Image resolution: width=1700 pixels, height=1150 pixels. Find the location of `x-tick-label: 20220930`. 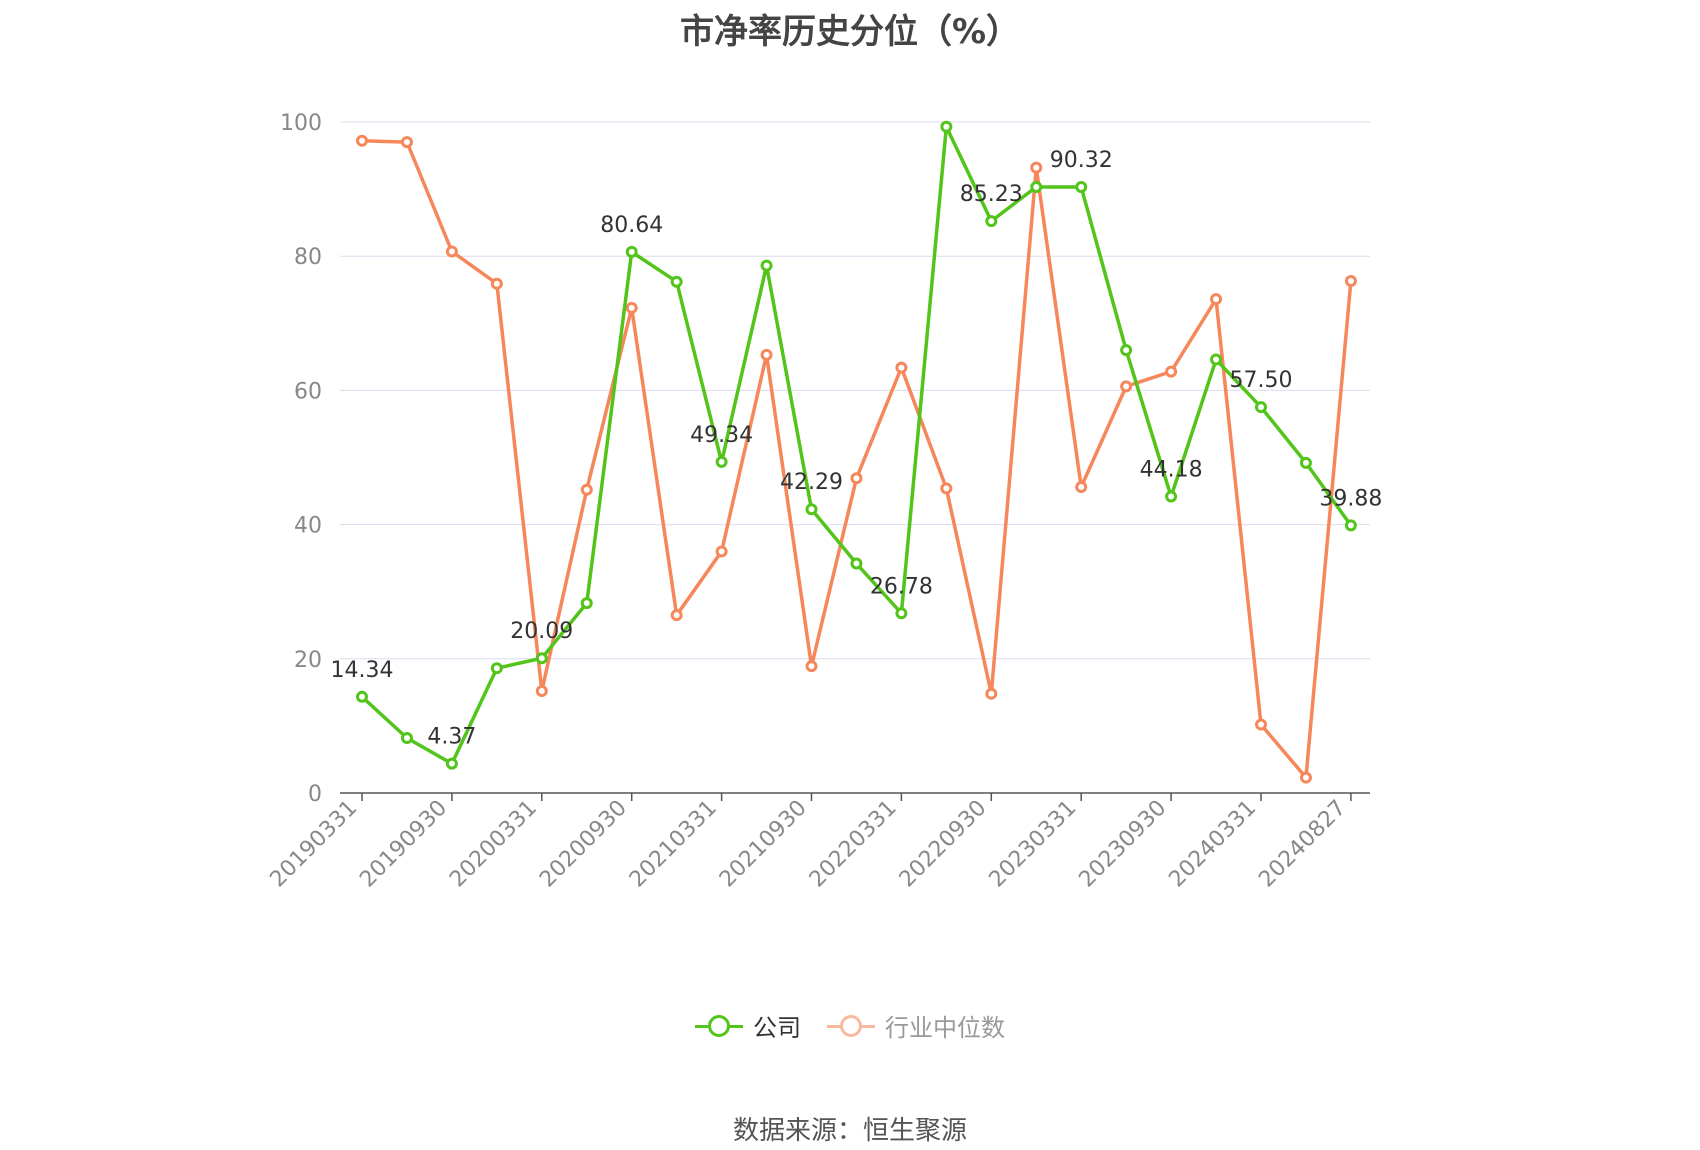

x-tick-label: 20220930 is located at coordinates (943, 844).